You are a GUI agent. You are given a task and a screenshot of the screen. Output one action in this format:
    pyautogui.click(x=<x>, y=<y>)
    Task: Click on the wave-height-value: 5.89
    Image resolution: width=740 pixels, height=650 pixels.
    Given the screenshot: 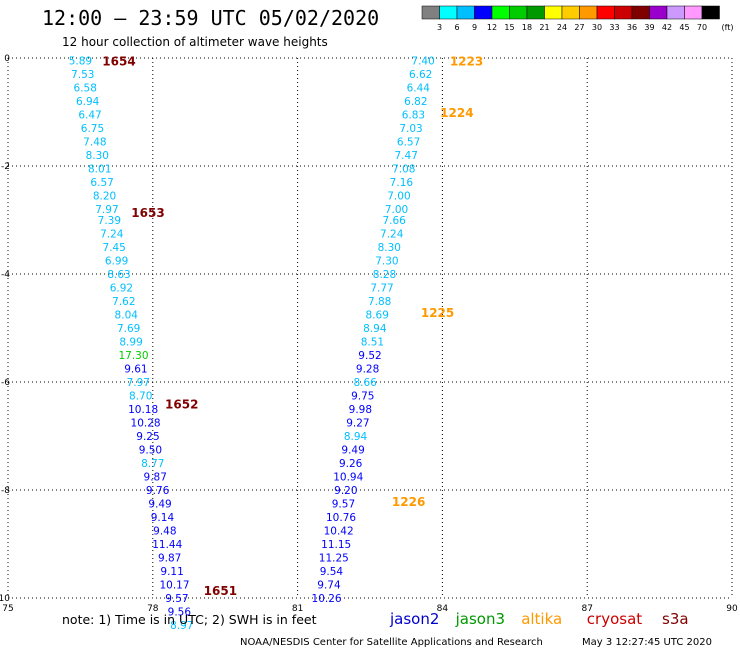 What is the action you would take?
    pyautogui.click(x=80, y=62)
    